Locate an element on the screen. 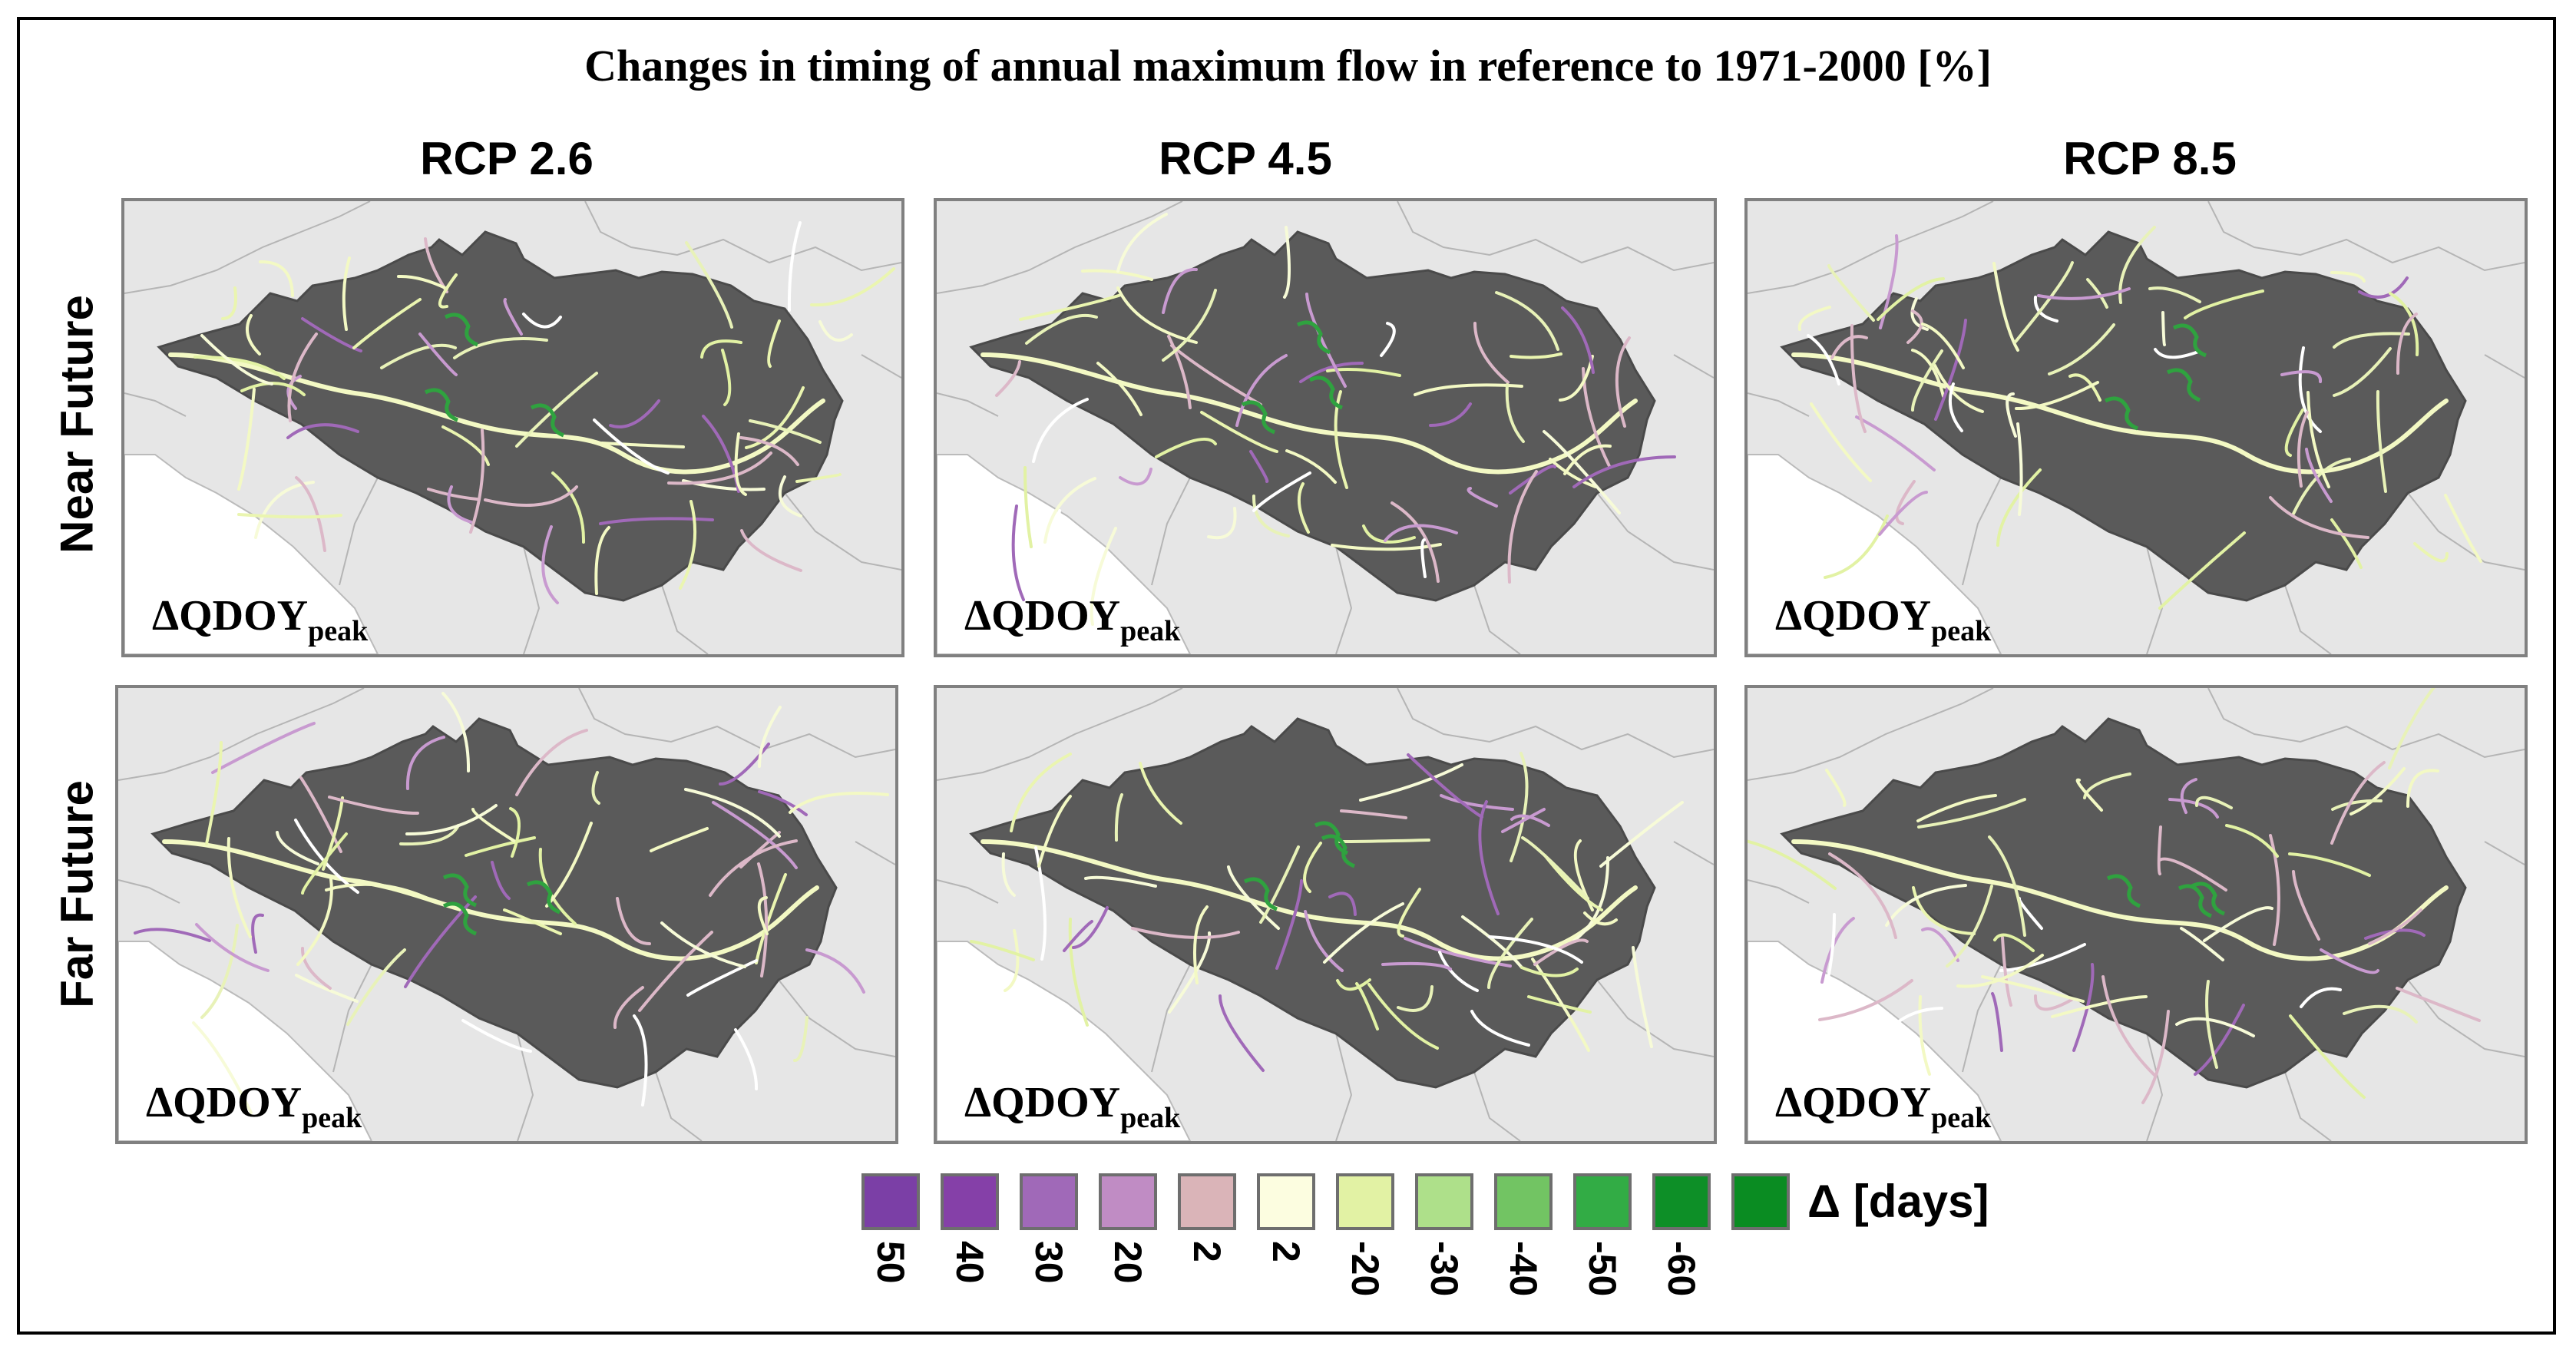 This screenshot has width=2576, height=1353. legend-tick-label: 30 is located at coordinates (1048, 1262).